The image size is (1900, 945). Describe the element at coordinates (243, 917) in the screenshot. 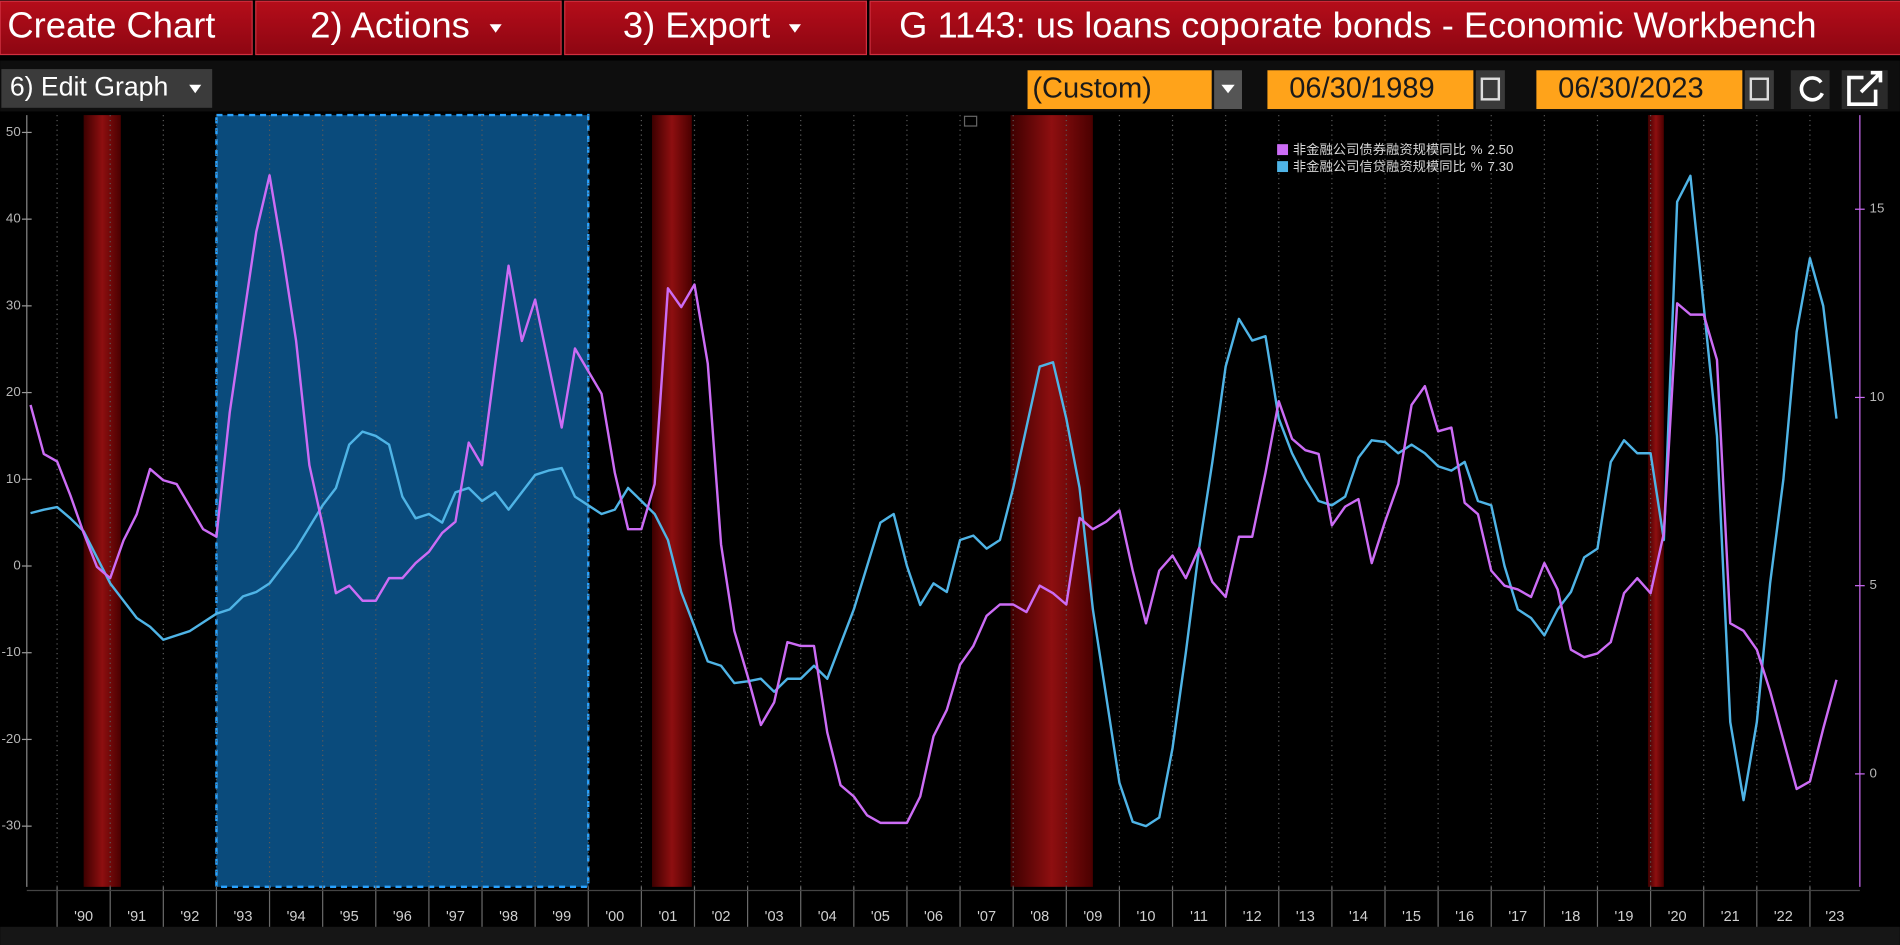

I see `x-tick-label: '93` at that location.